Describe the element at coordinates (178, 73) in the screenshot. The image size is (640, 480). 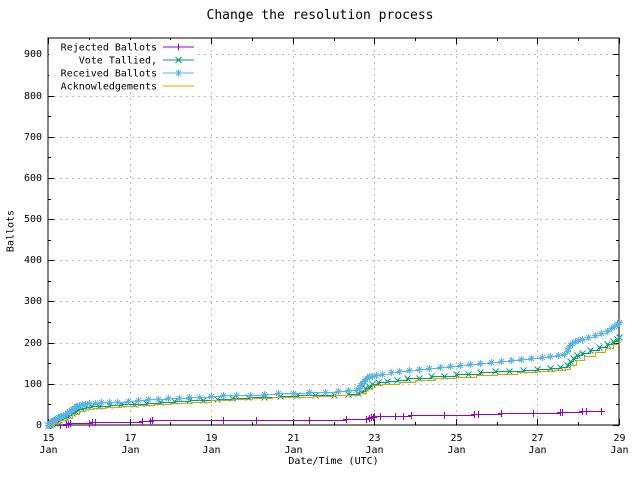
I see `legend-marker-asterisk` at that location.